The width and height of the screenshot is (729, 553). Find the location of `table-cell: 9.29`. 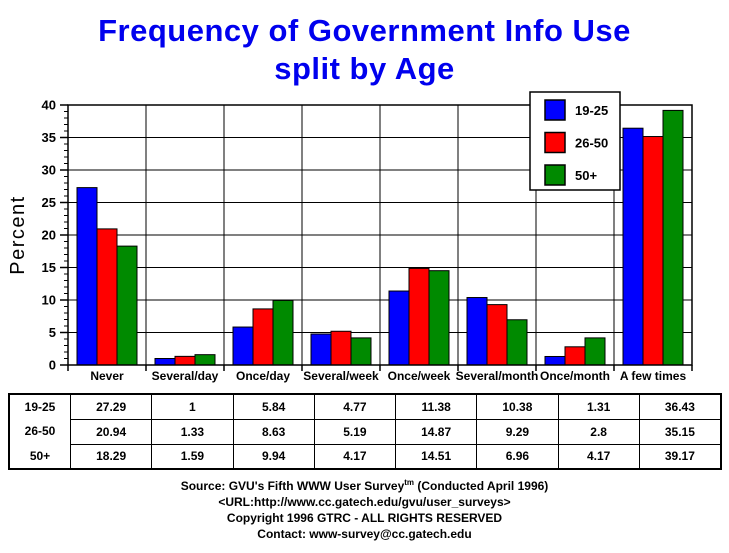

table-cell: 9.29 is located at coordinates (517, 431).